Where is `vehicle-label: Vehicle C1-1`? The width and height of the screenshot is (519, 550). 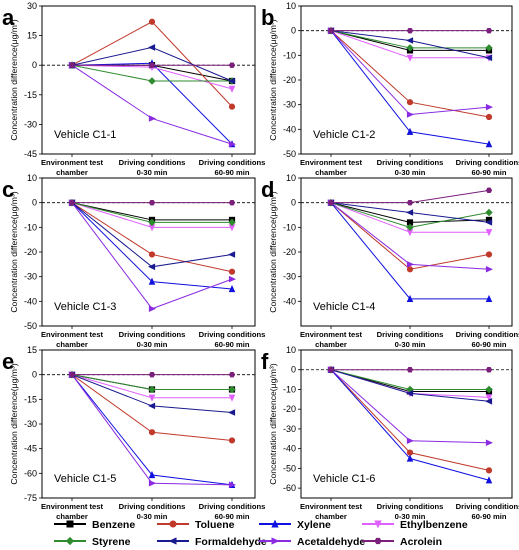 vehicle-label: Vehicle C1-1 is located at coordinates (85, 135).